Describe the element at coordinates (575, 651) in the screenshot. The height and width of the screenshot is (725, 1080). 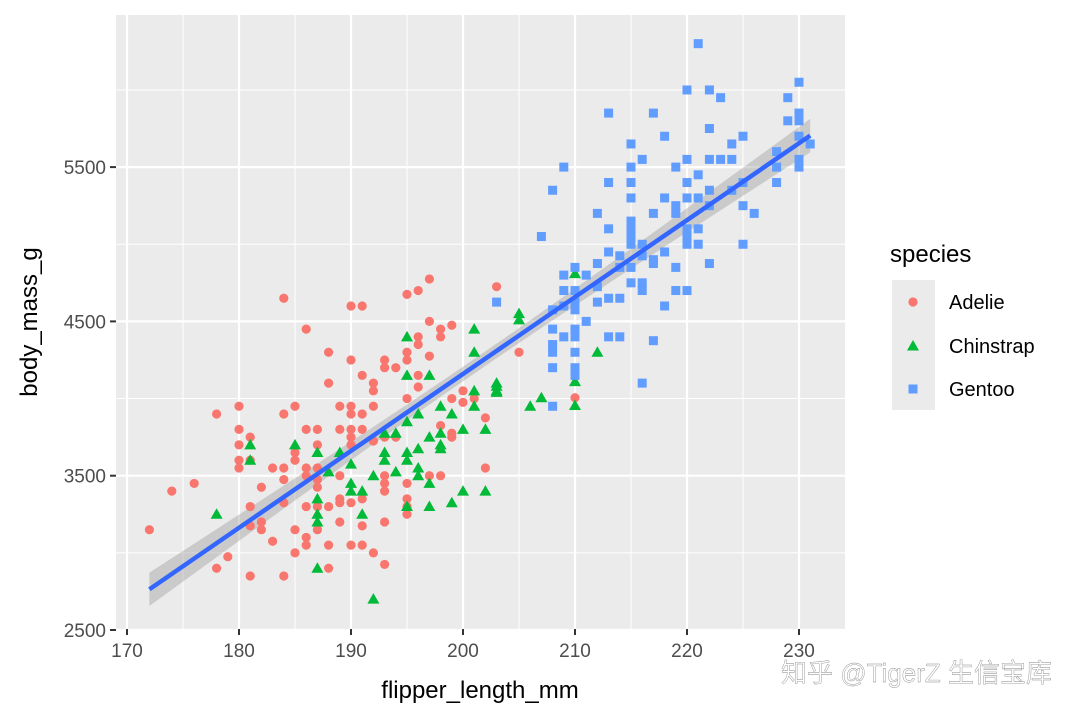
I see `x-tick-label: 210` at that location.